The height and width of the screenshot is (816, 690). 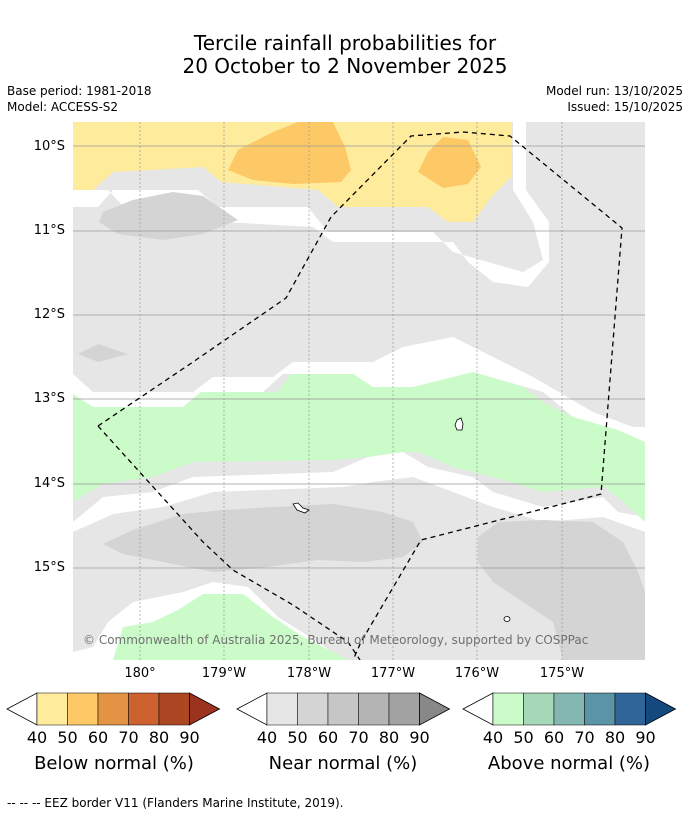 I want to click on near-normal-colorbar, so click(x=343, y=709).